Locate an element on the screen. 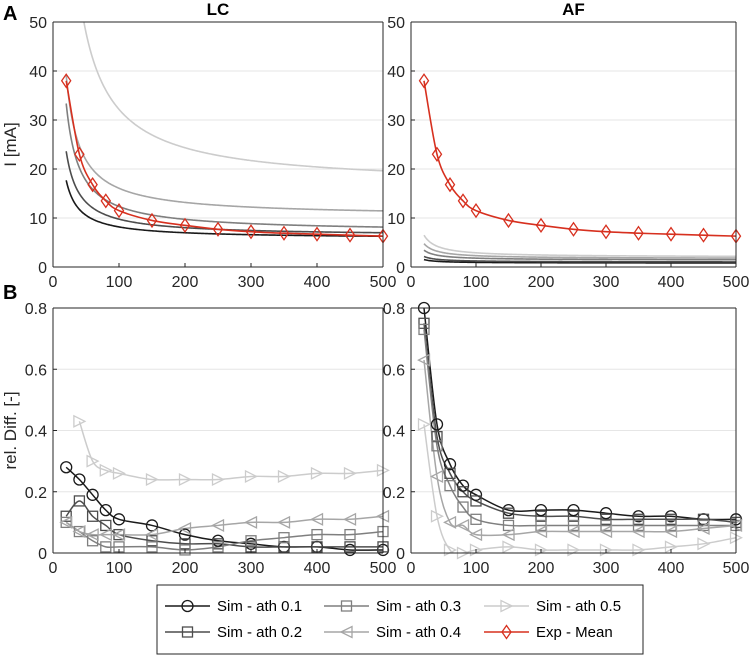 The image size is (754, 657). y-axis-label: rel. Diff. [-] is located at coordinates (10, 430).